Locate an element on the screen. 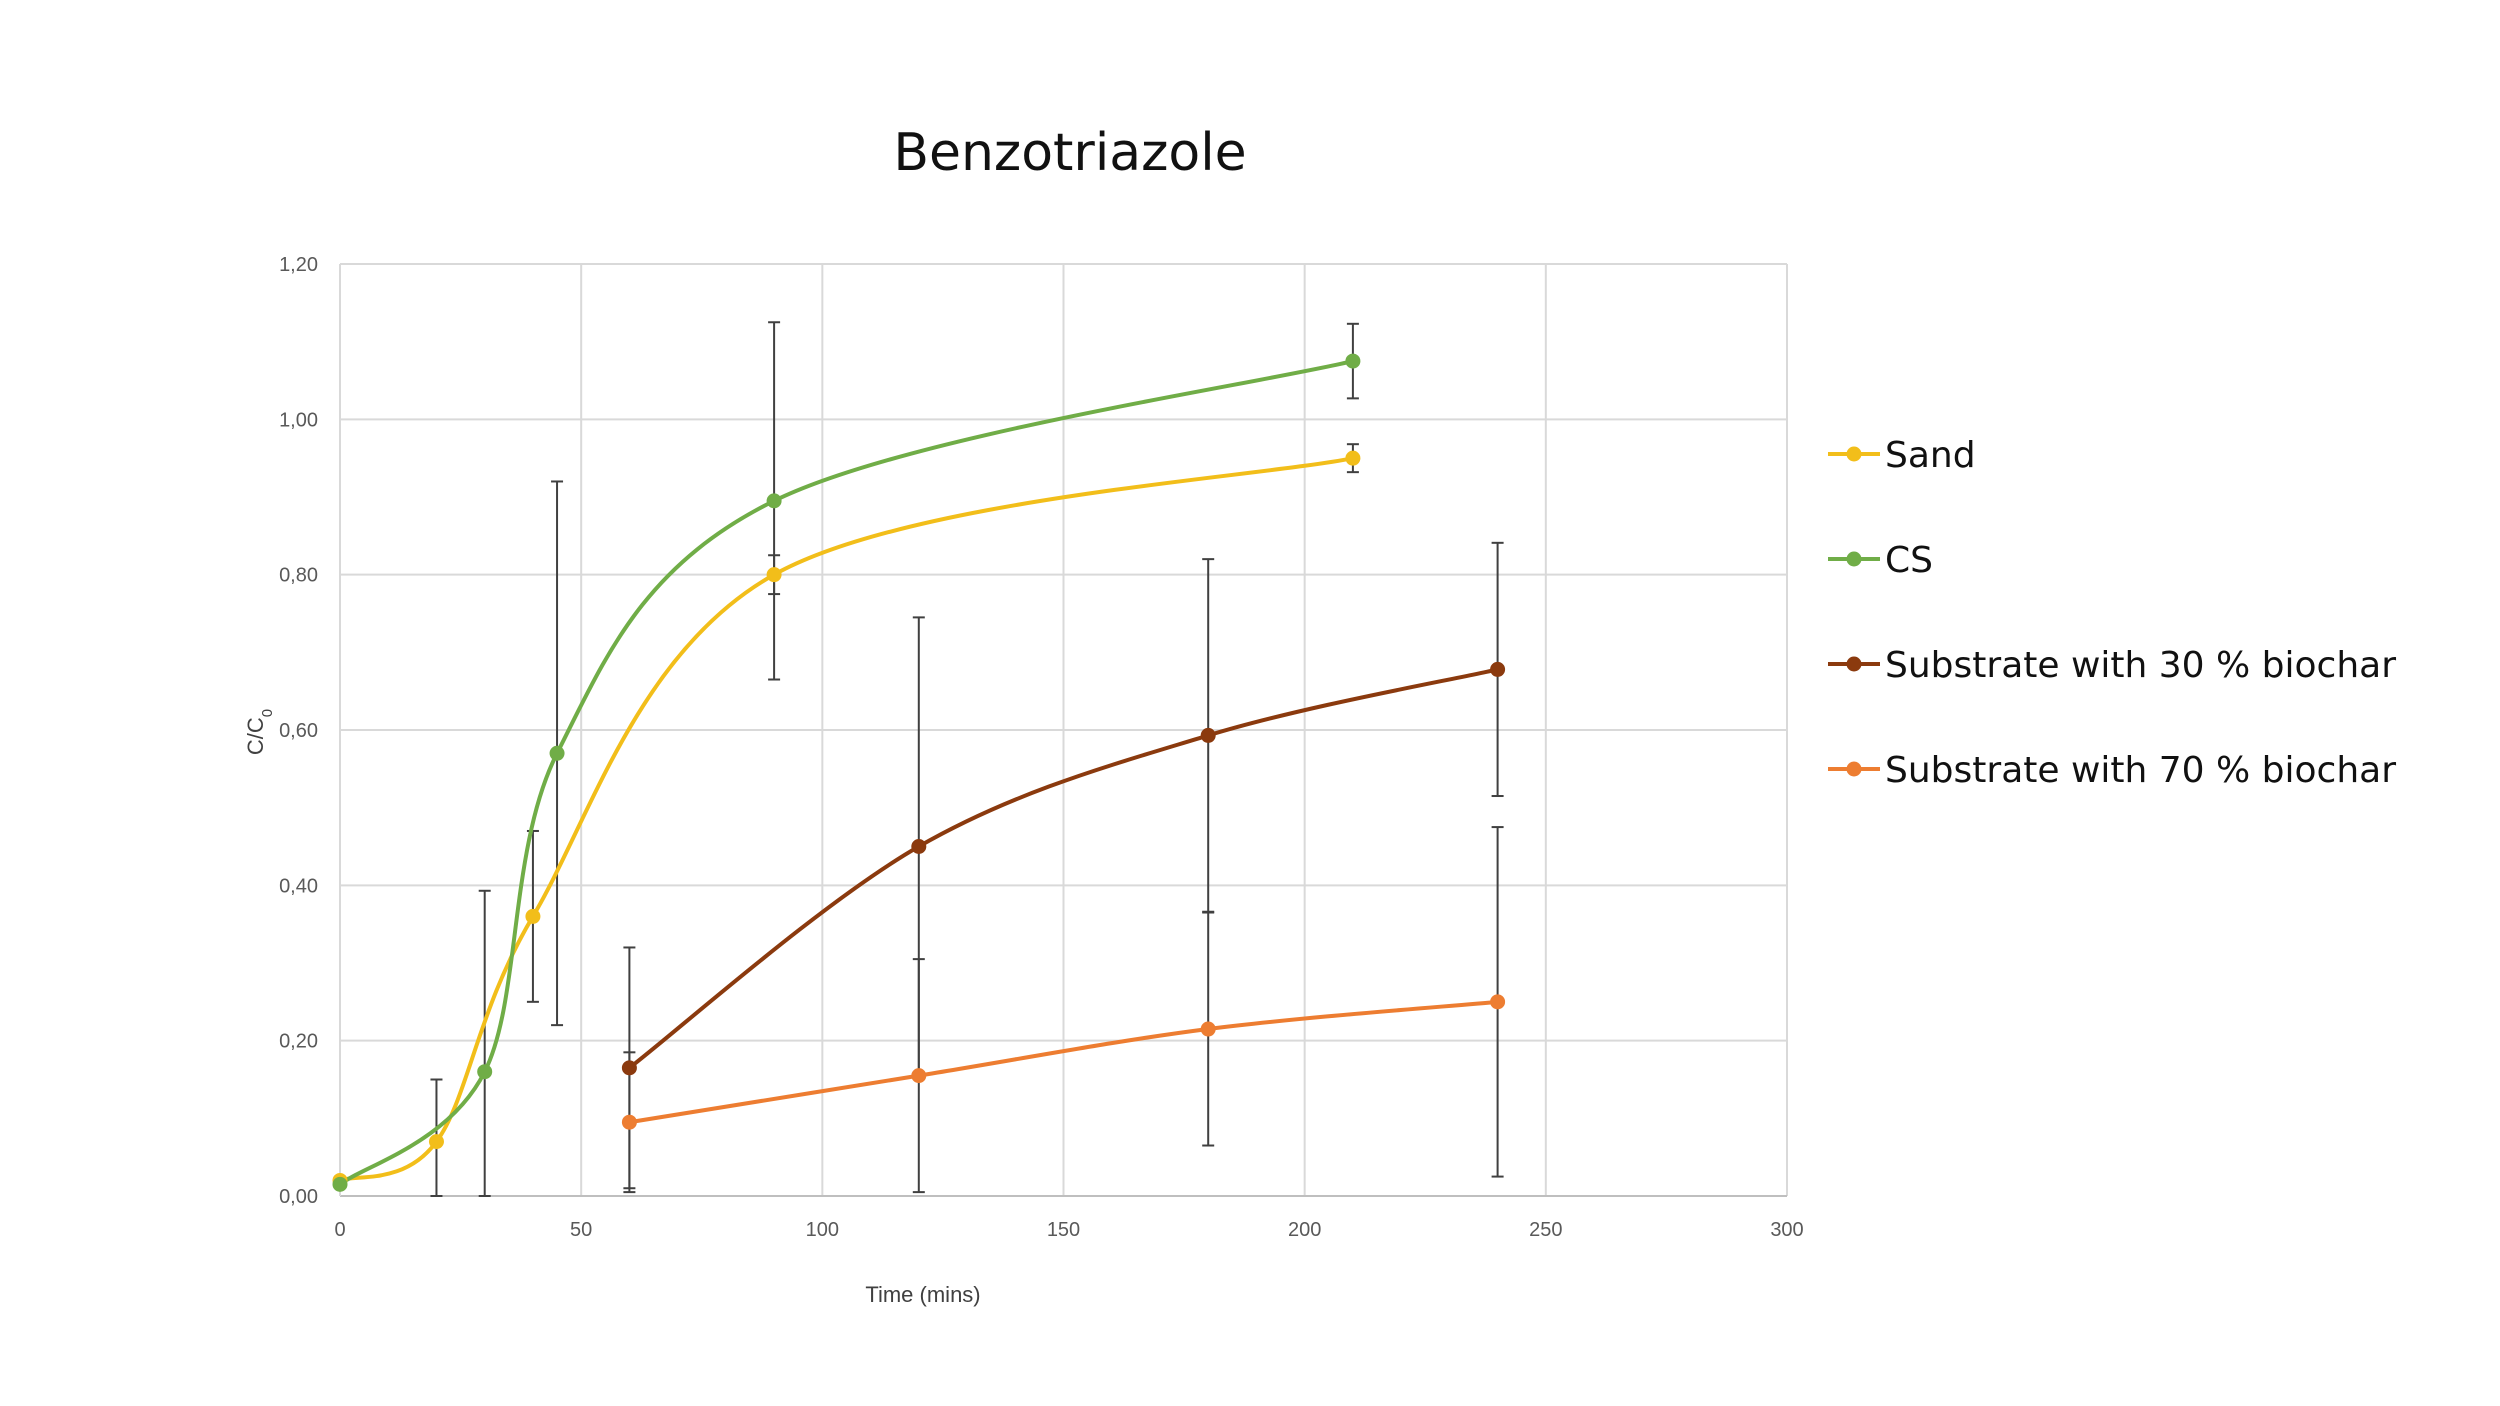 Image resolution: width=2500 pixels, height=1406 pixels. legend-item-2: CS is located at coordinates (1880, 560).